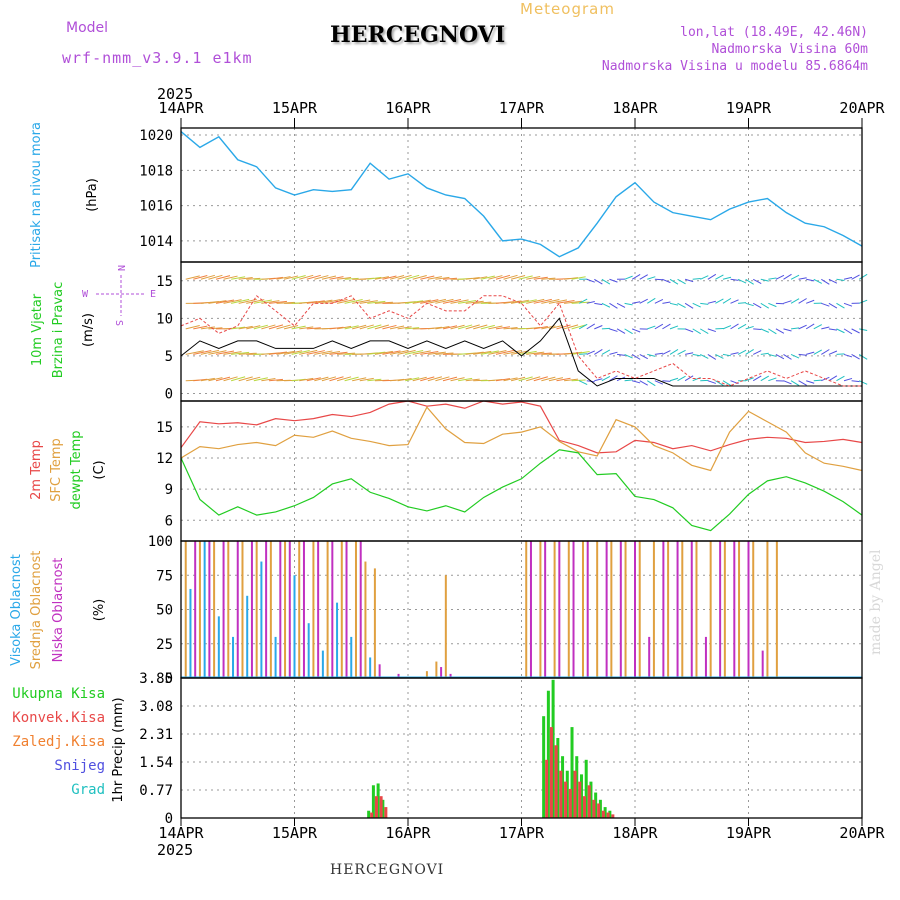 Image resolution: width=900 pixels, height=900 pixels. I want to click on y-tick-label: 75, so click(164, 576).